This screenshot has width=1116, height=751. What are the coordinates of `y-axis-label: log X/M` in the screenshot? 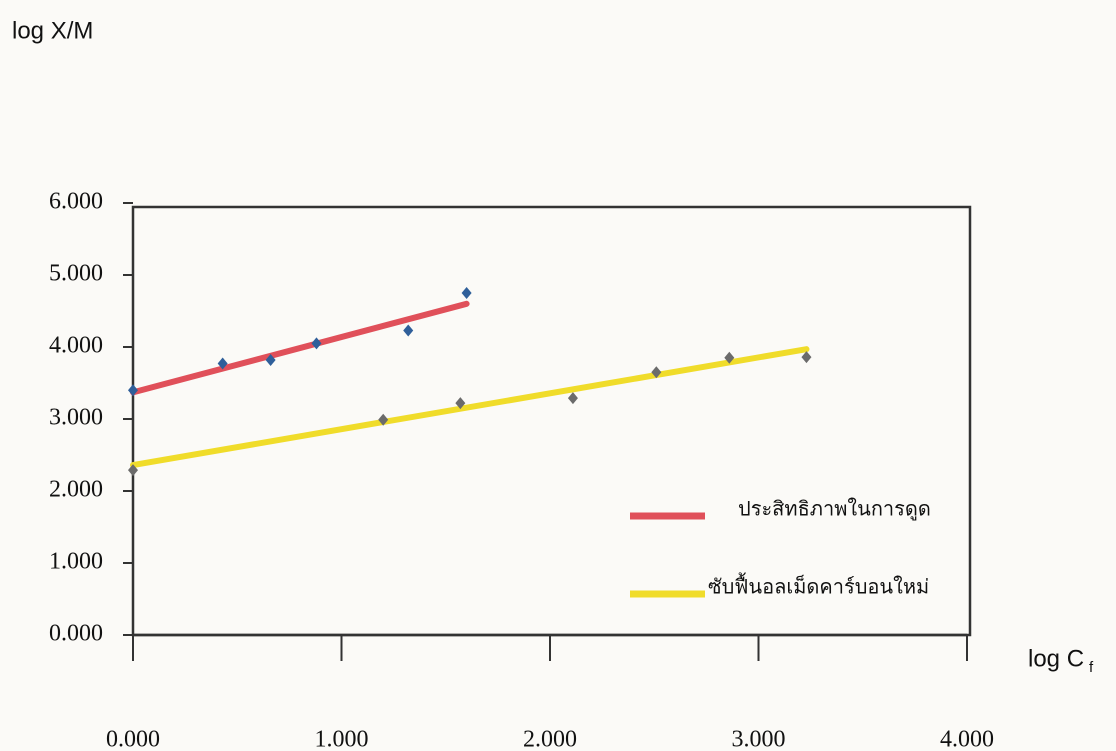 It's located at (52, 30).